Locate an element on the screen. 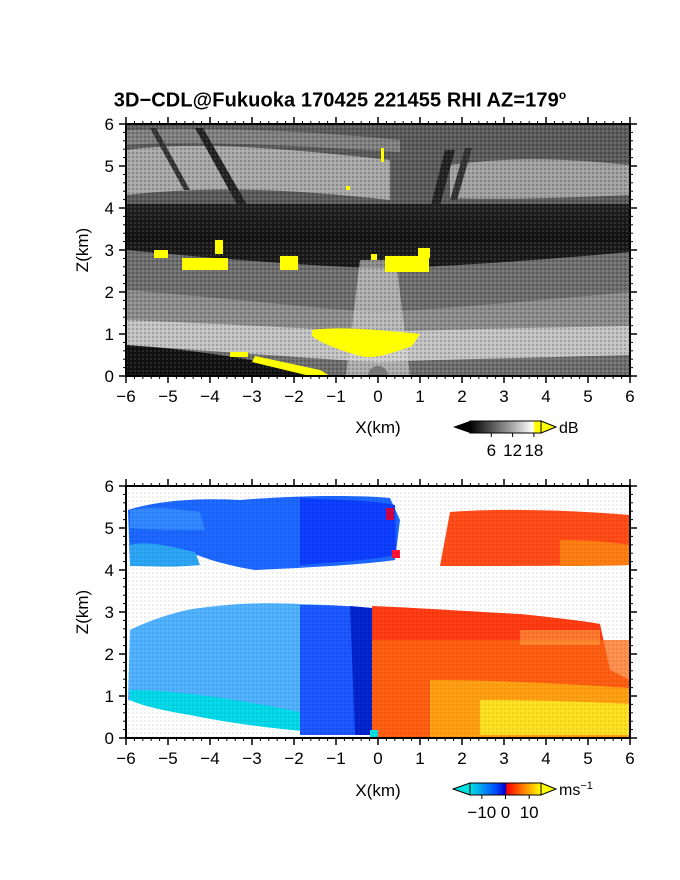  backscatter-xtick-label: 4 is located at coordinates (545, 396).